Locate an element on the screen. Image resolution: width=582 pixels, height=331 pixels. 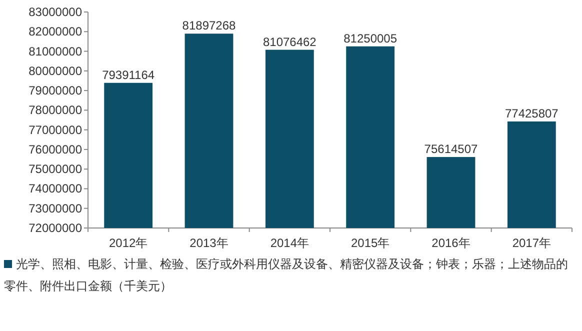
data-label: 75614507 is located at coordinates (451, 149).